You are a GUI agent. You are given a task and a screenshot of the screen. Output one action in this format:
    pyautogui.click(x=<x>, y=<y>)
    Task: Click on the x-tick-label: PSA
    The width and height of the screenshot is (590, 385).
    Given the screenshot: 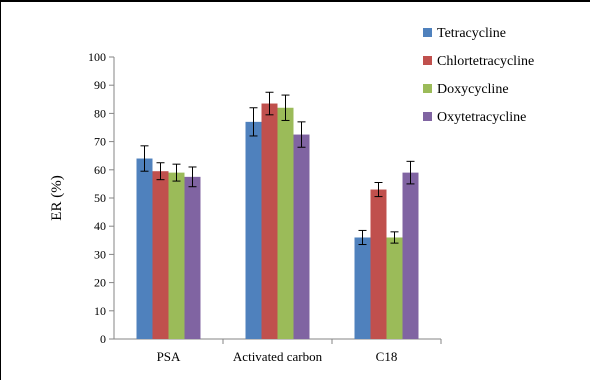 What is the action you would take?
    pyautogui.click(x=169, y=356)
    